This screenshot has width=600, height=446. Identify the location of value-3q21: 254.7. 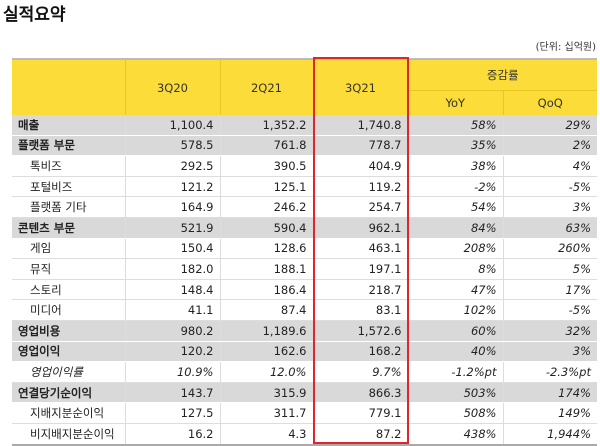
(360, 207).